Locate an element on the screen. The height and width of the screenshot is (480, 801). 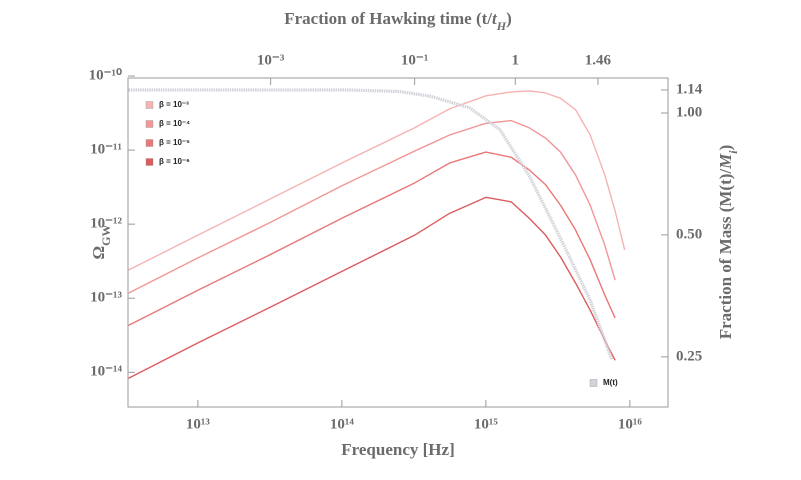
legend-label: β = 10⁻³ is located at coordinates (174, 104).